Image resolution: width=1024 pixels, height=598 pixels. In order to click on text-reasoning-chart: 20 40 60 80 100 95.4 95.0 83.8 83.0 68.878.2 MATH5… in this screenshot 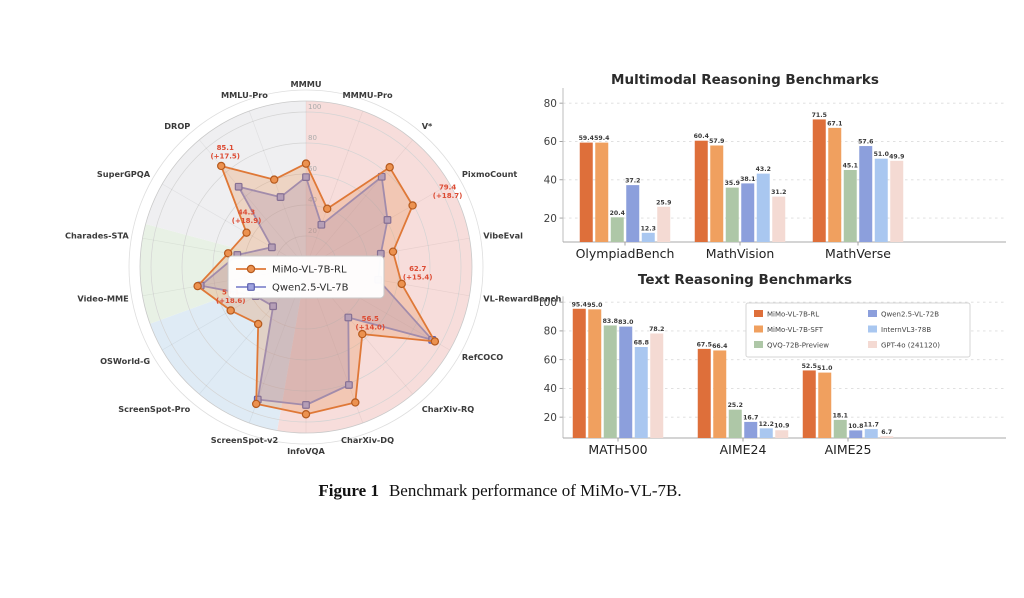, I will do `click(773, 376)`.